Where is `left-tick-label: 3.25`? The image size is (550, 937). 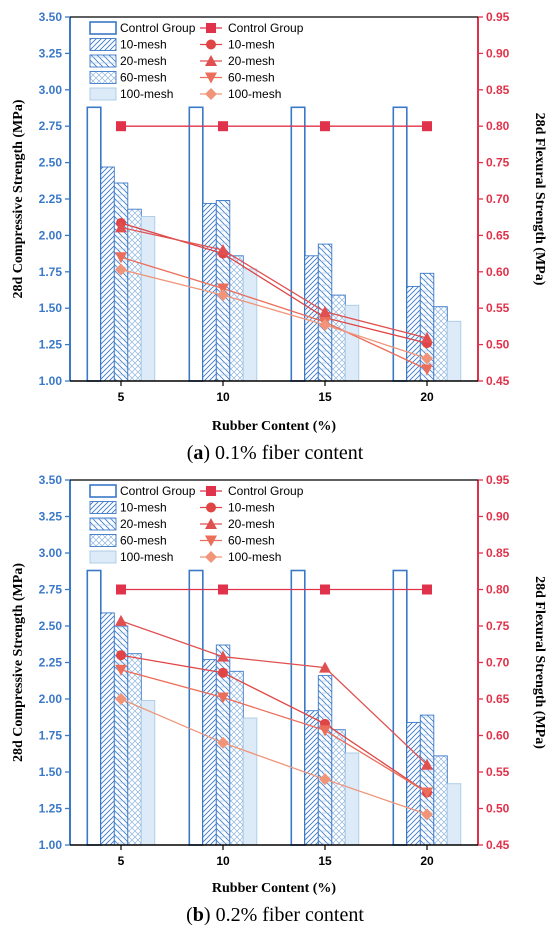 left-tick-label: 3.25 is located at coordinates (51, 53).